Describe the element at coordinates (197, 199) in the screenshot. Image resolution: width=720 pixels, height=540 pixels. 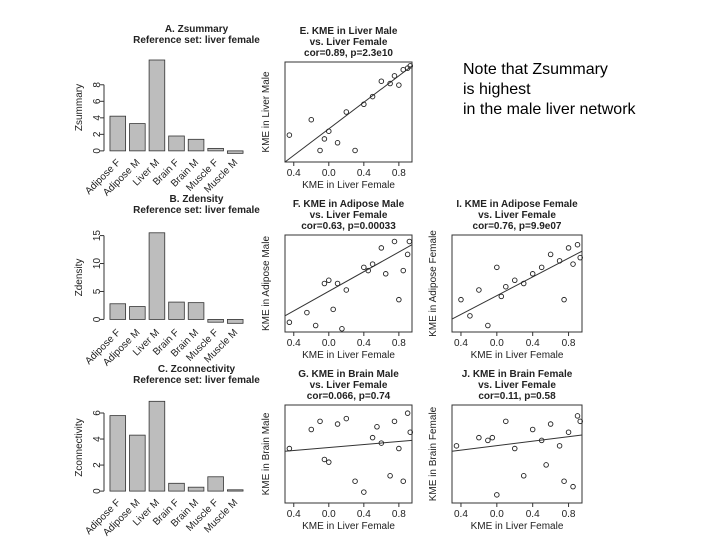
I see `panel-title: B. Zdensity` at that location.